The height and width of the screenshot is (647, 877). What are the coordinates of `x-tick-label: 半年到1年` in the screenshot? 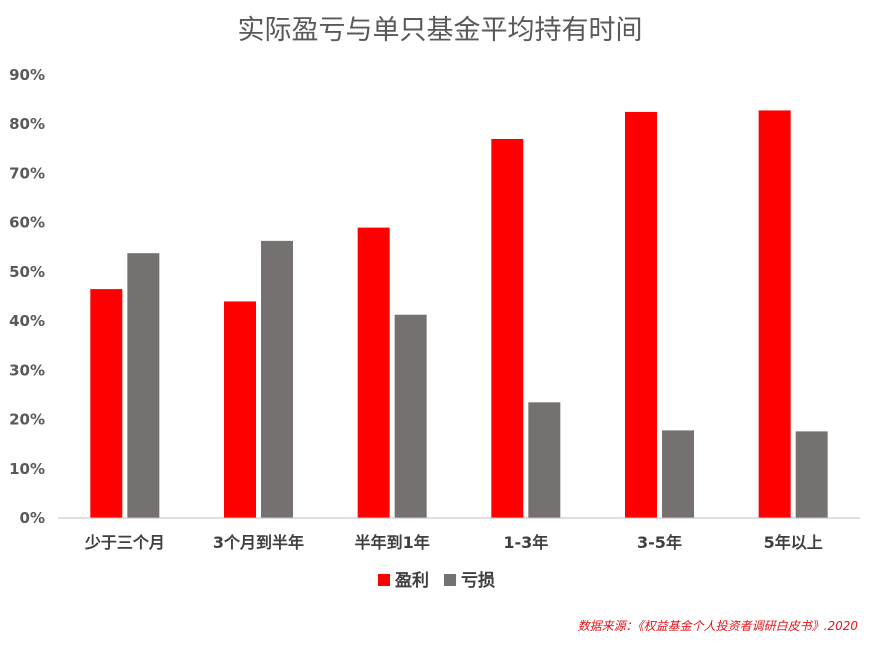 It's located at (392, 542).